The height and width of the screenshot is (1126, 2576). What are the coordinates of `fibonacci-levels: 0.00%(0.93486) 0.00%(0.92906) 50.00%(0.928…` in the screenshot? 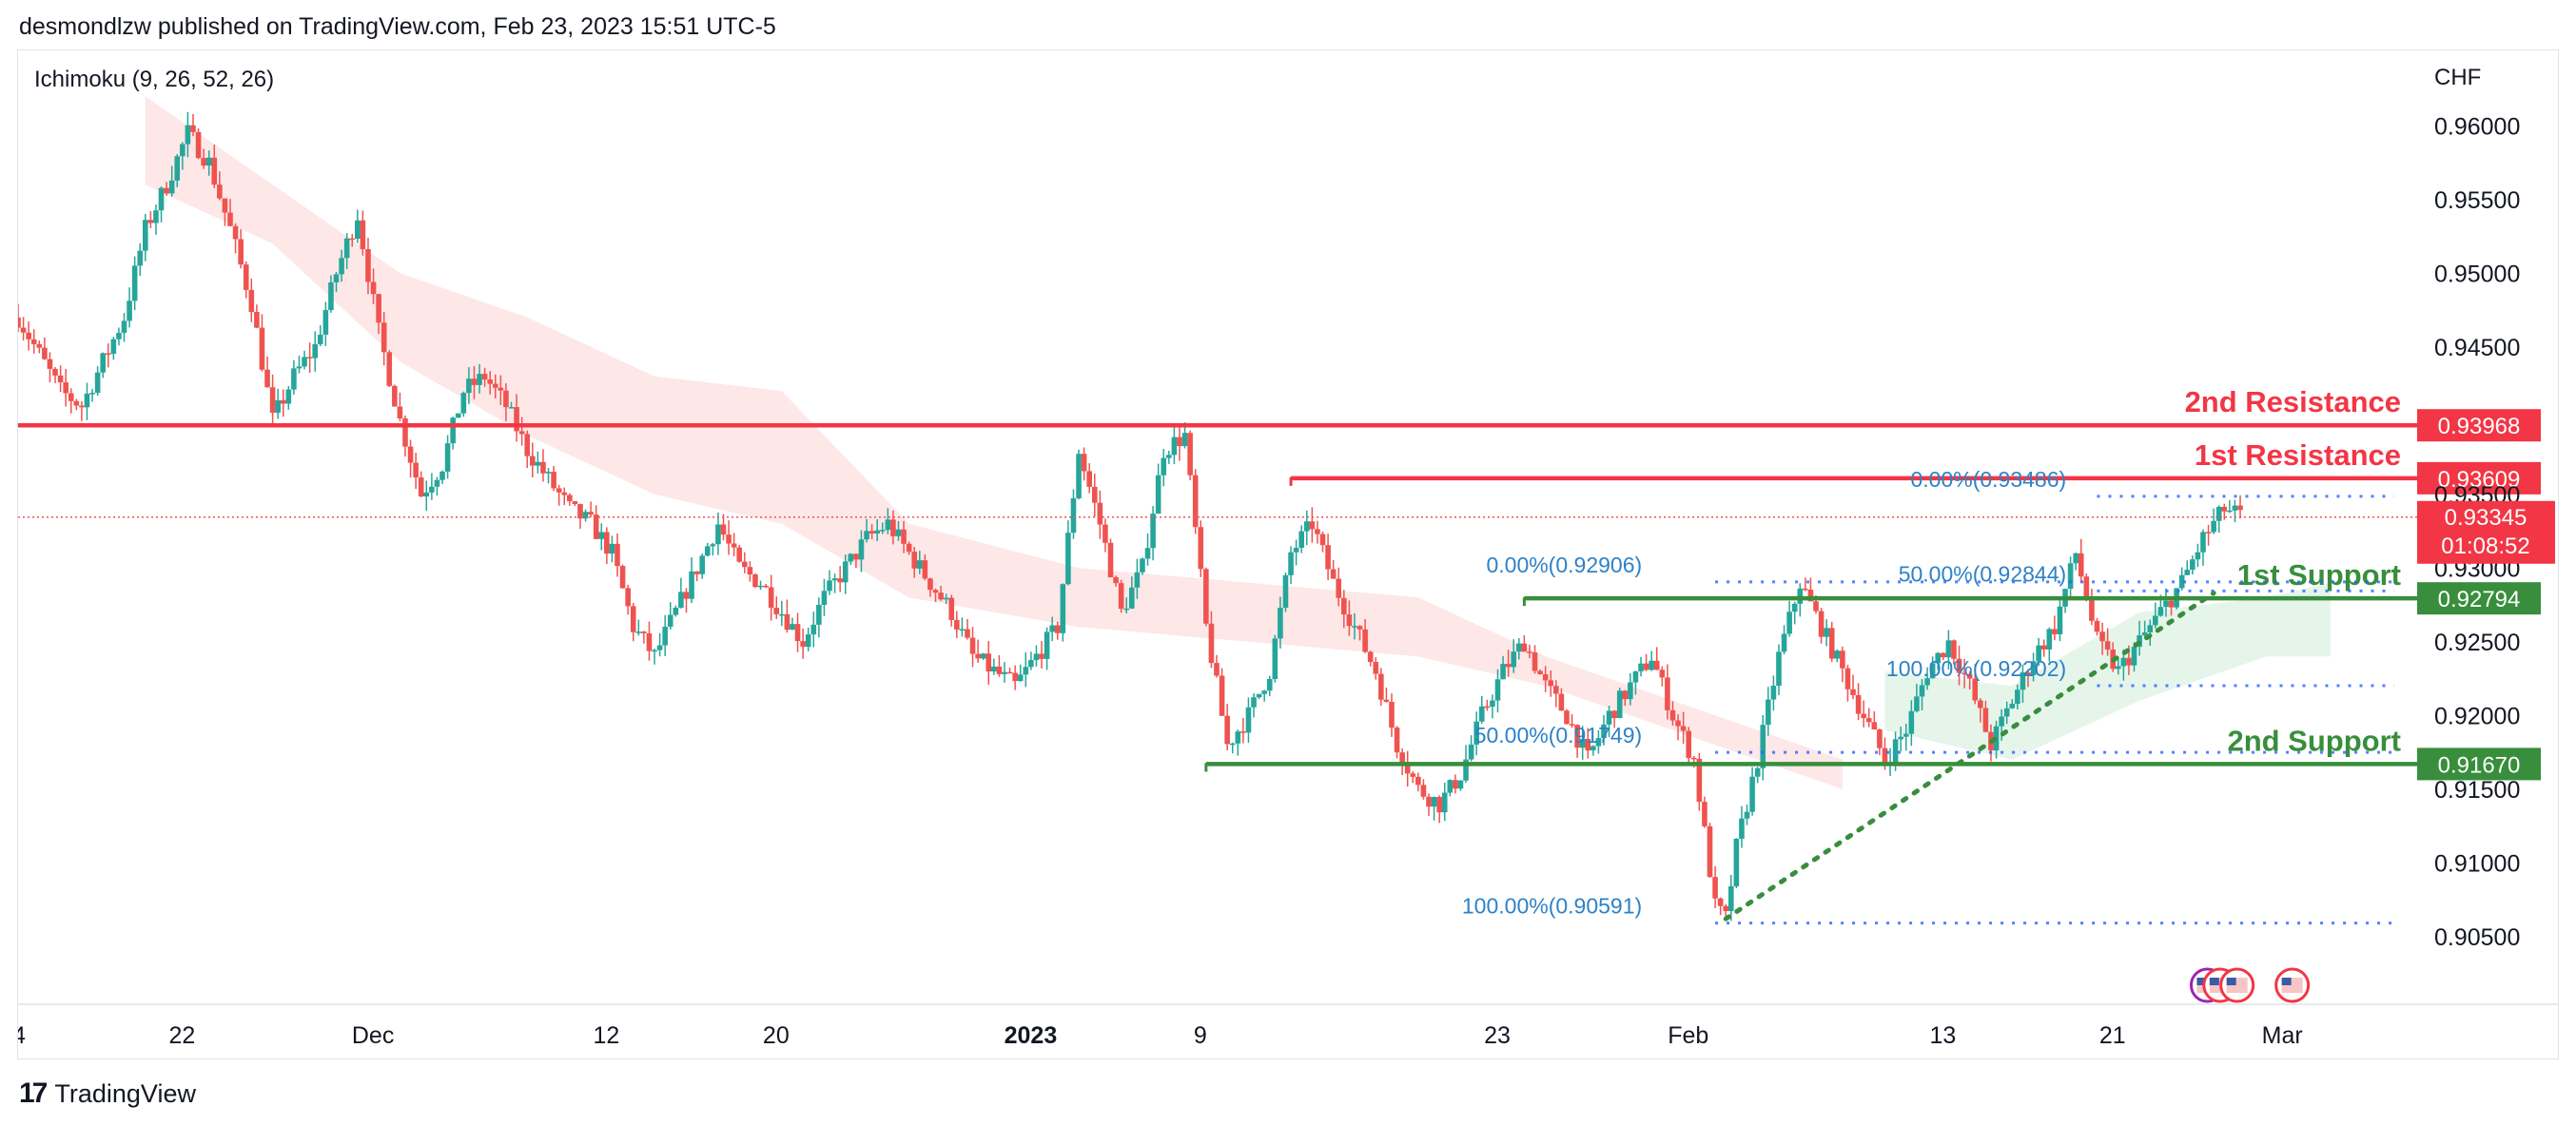 It's located at (1928, 696).